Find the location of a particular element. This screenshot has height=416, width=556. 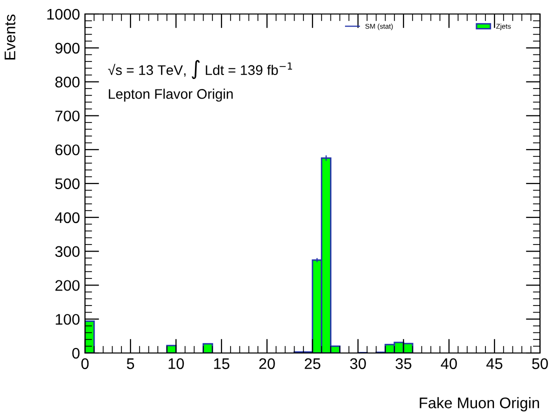

x-tick-label: 0 is located at coordinates (85, 364).